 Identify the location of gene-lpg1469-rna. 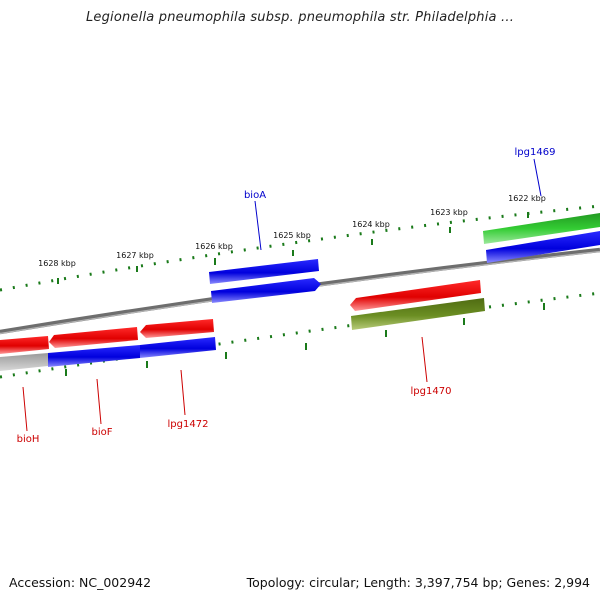
(541, 228).